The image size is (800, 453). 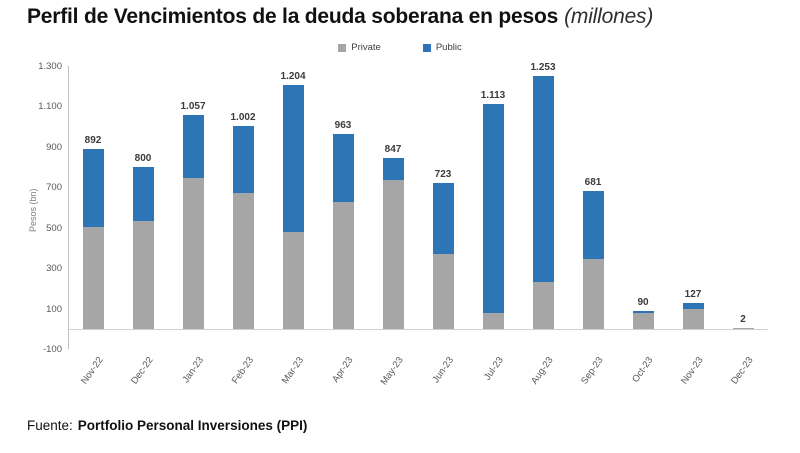 What do you see at coordinates (50, 425) in the screenshot?
I see `source-prefix: Fuente:` at bounding box center [50, 425].